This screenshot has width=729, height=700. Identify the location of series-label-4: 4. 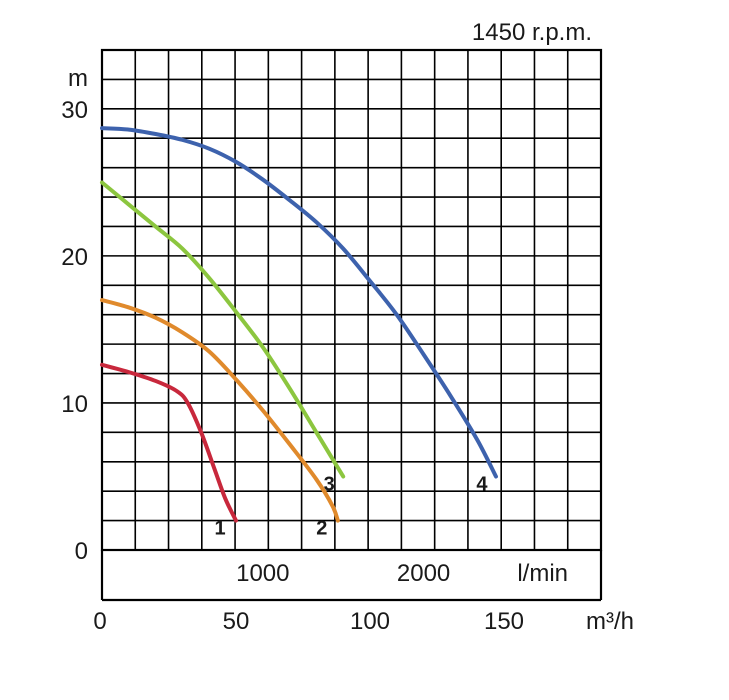
(482, 485).